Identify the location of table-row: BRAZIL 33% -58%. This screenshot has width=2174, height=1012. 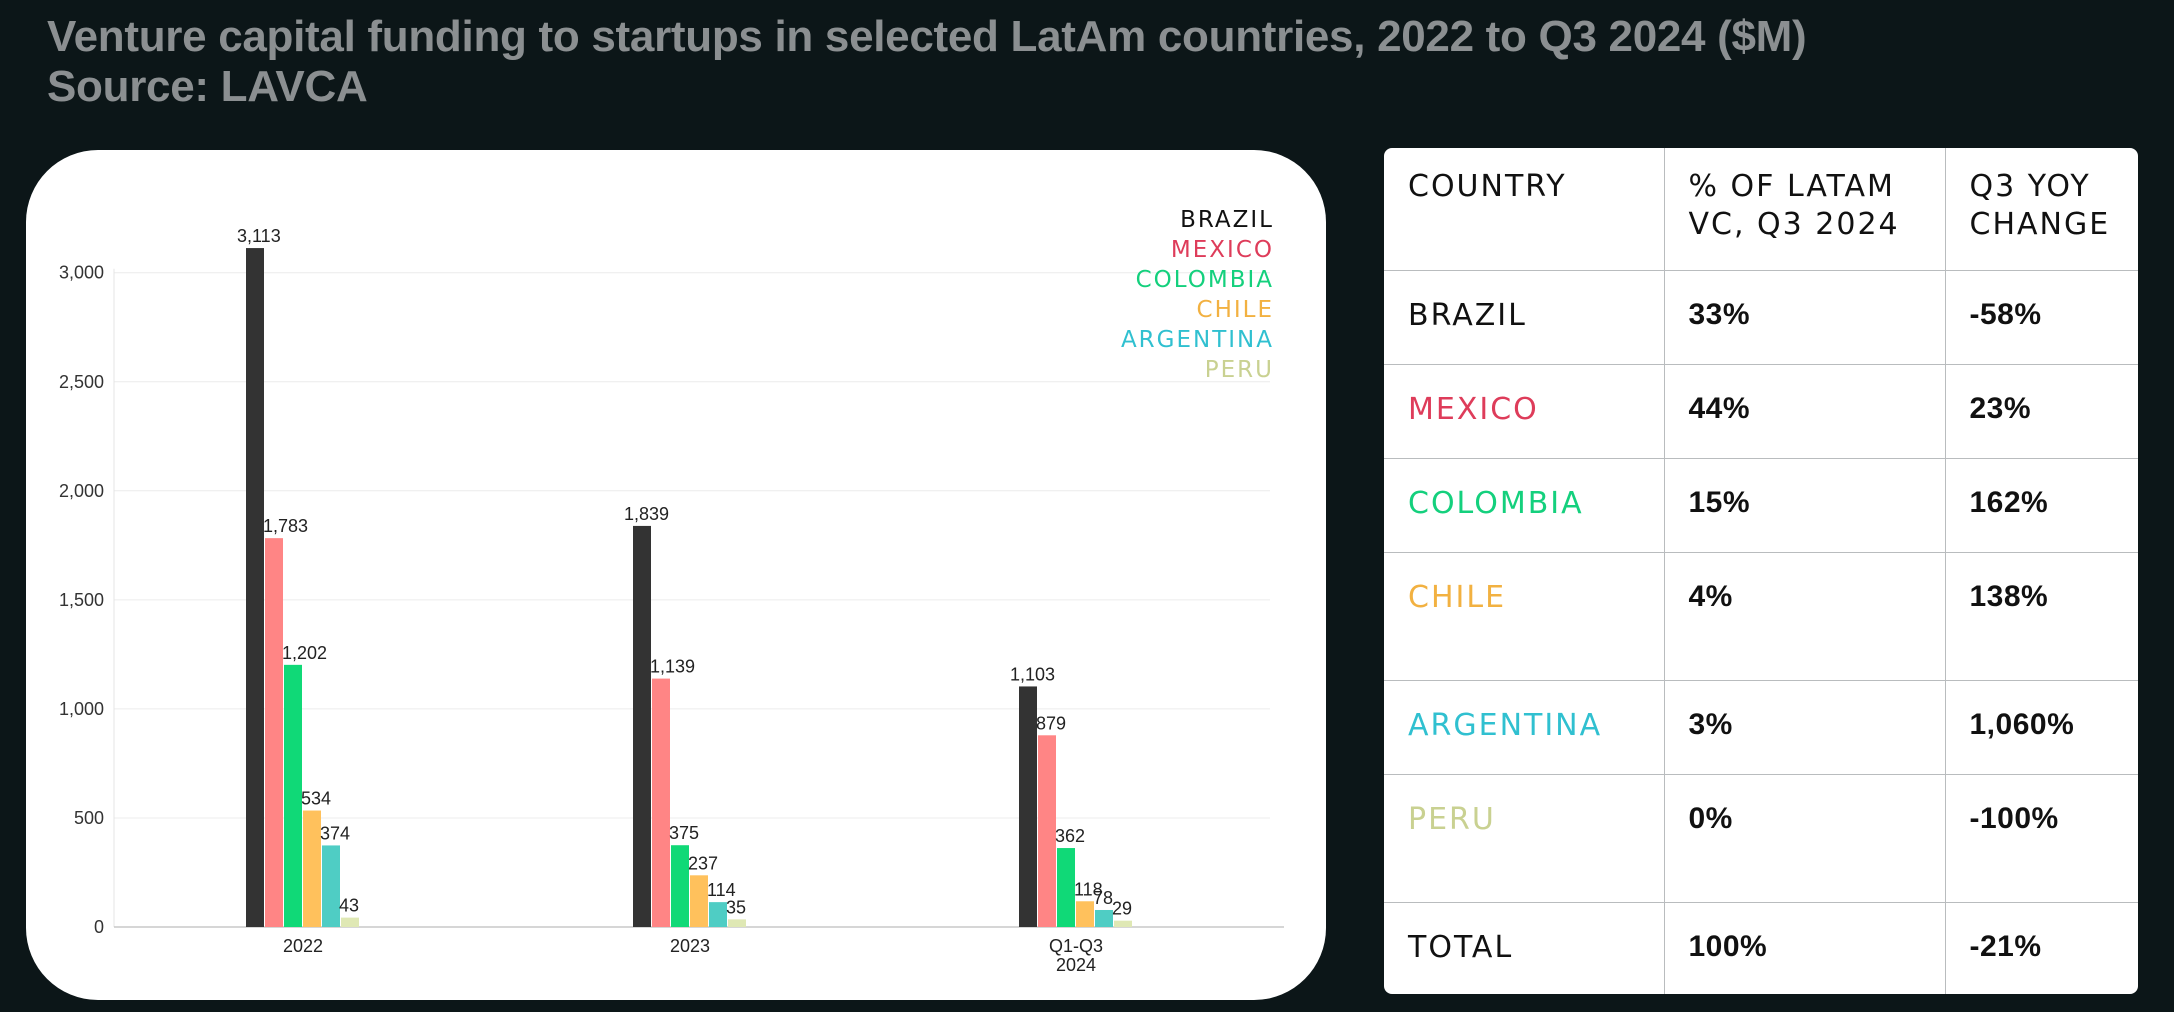
(1761, 317).